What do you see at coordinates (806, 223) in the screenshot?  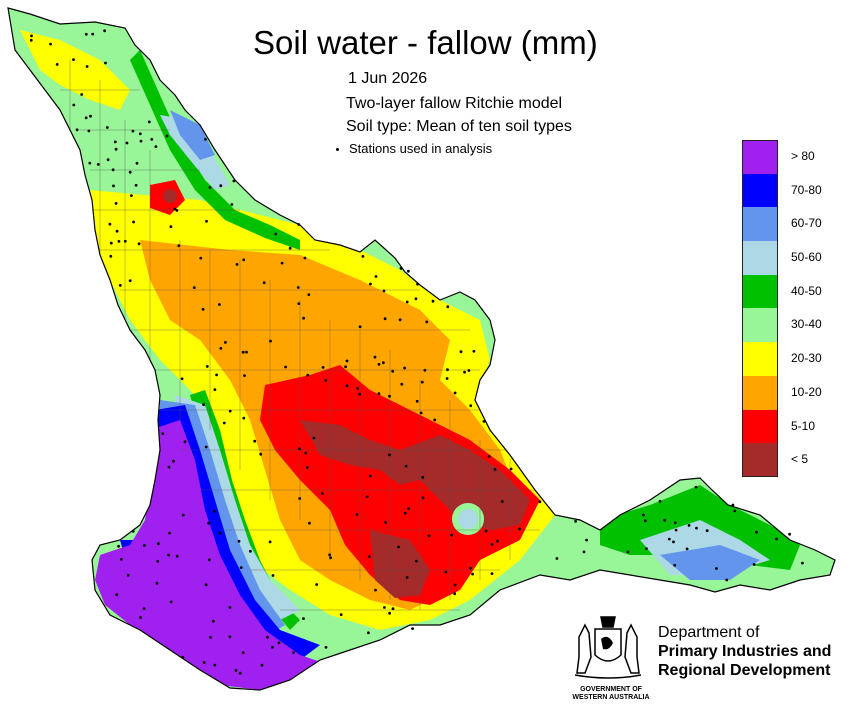 I see `legend-label: 60-70` at bounding box center [806, 223].